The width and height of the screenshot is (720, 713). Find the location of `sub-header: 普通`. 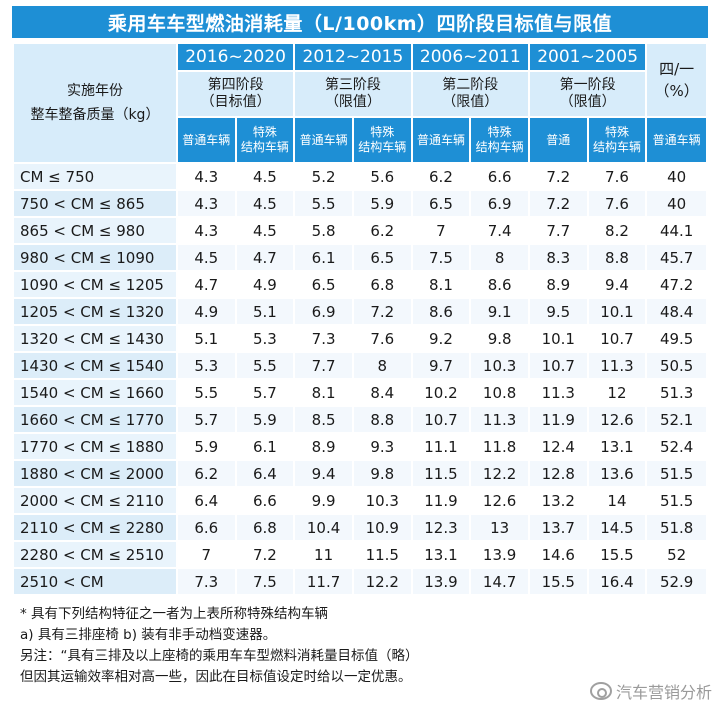

sub-header: 普通 is located at coordinates (558, 140).